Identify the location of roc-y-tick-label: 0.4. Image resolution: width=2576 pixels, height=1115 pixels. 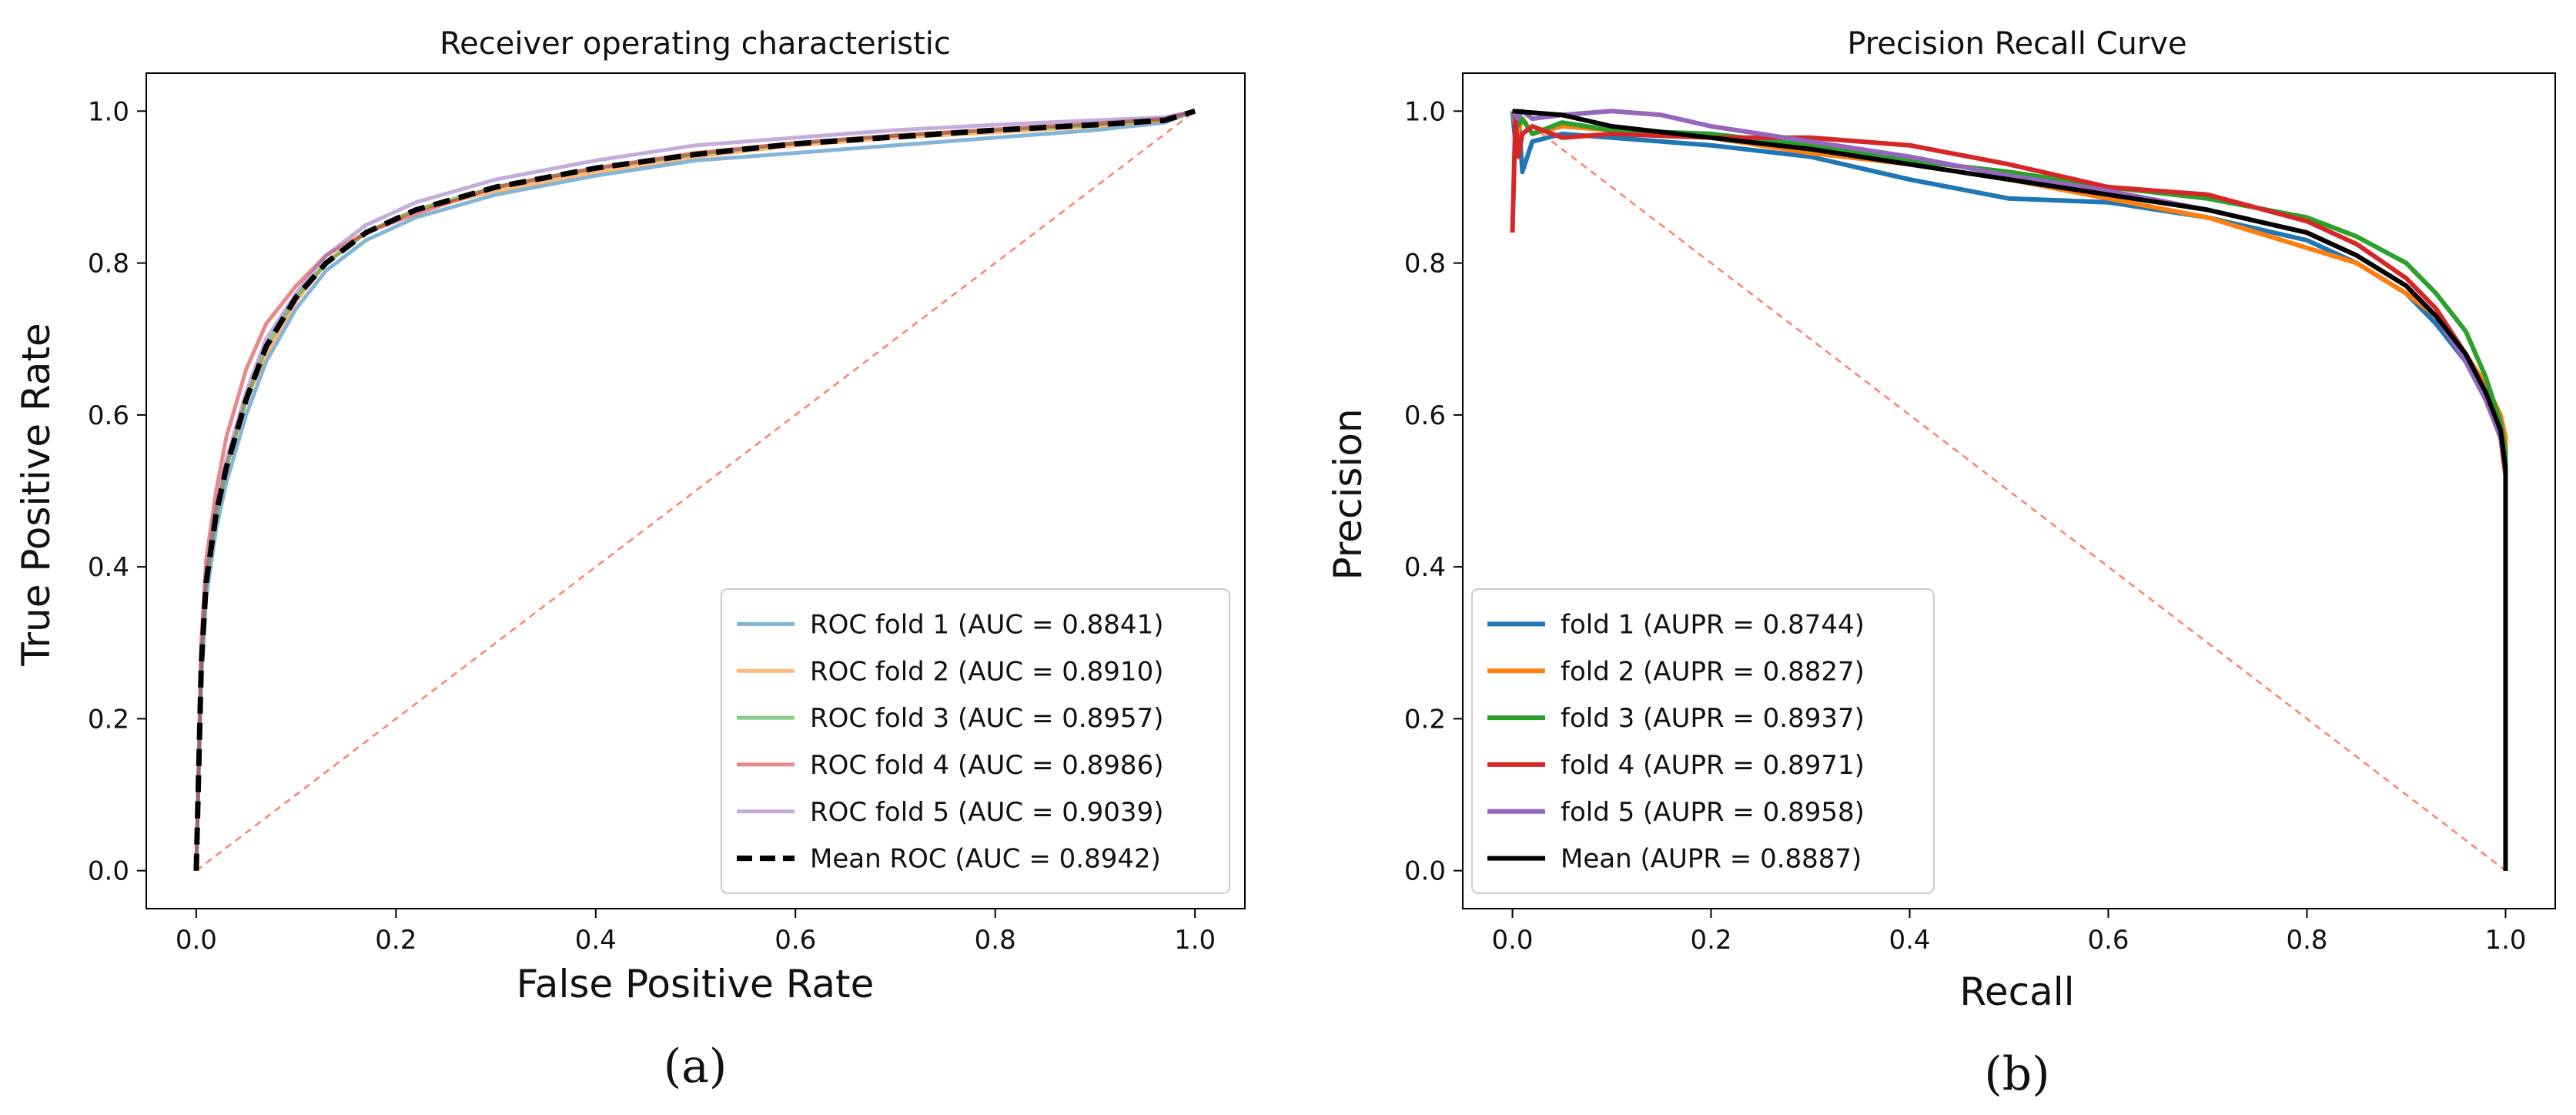
(109, 567).